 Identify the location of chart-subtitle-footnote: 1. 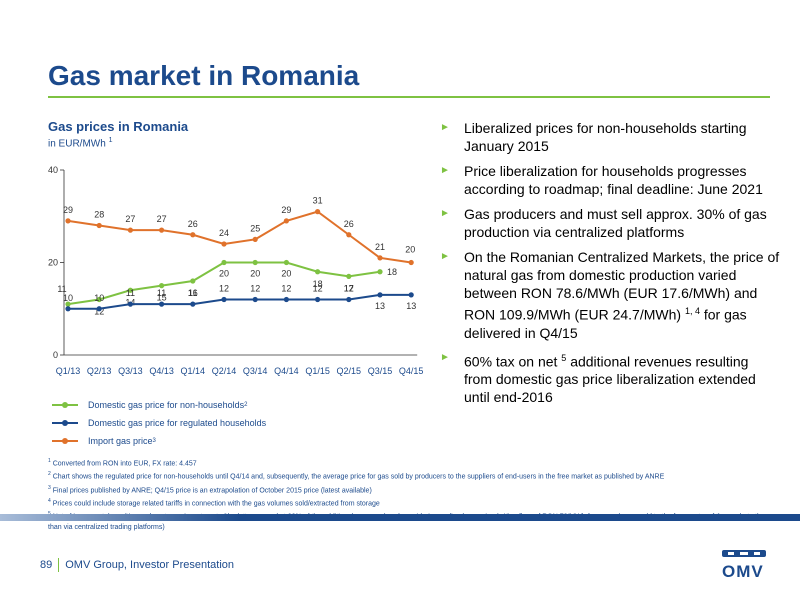
(110, 140).